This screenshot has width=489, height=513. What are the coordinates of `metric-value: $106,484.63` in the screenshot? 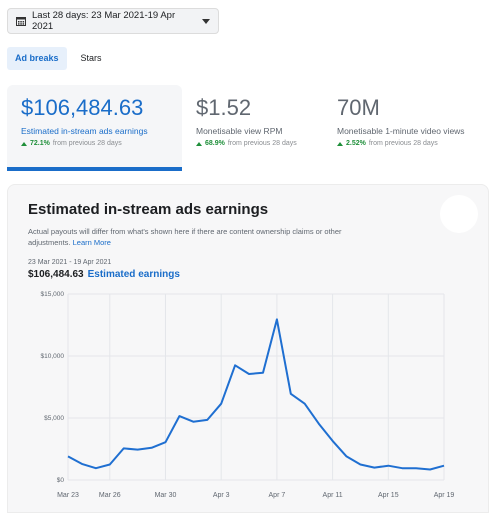 It's located at (82, 107).